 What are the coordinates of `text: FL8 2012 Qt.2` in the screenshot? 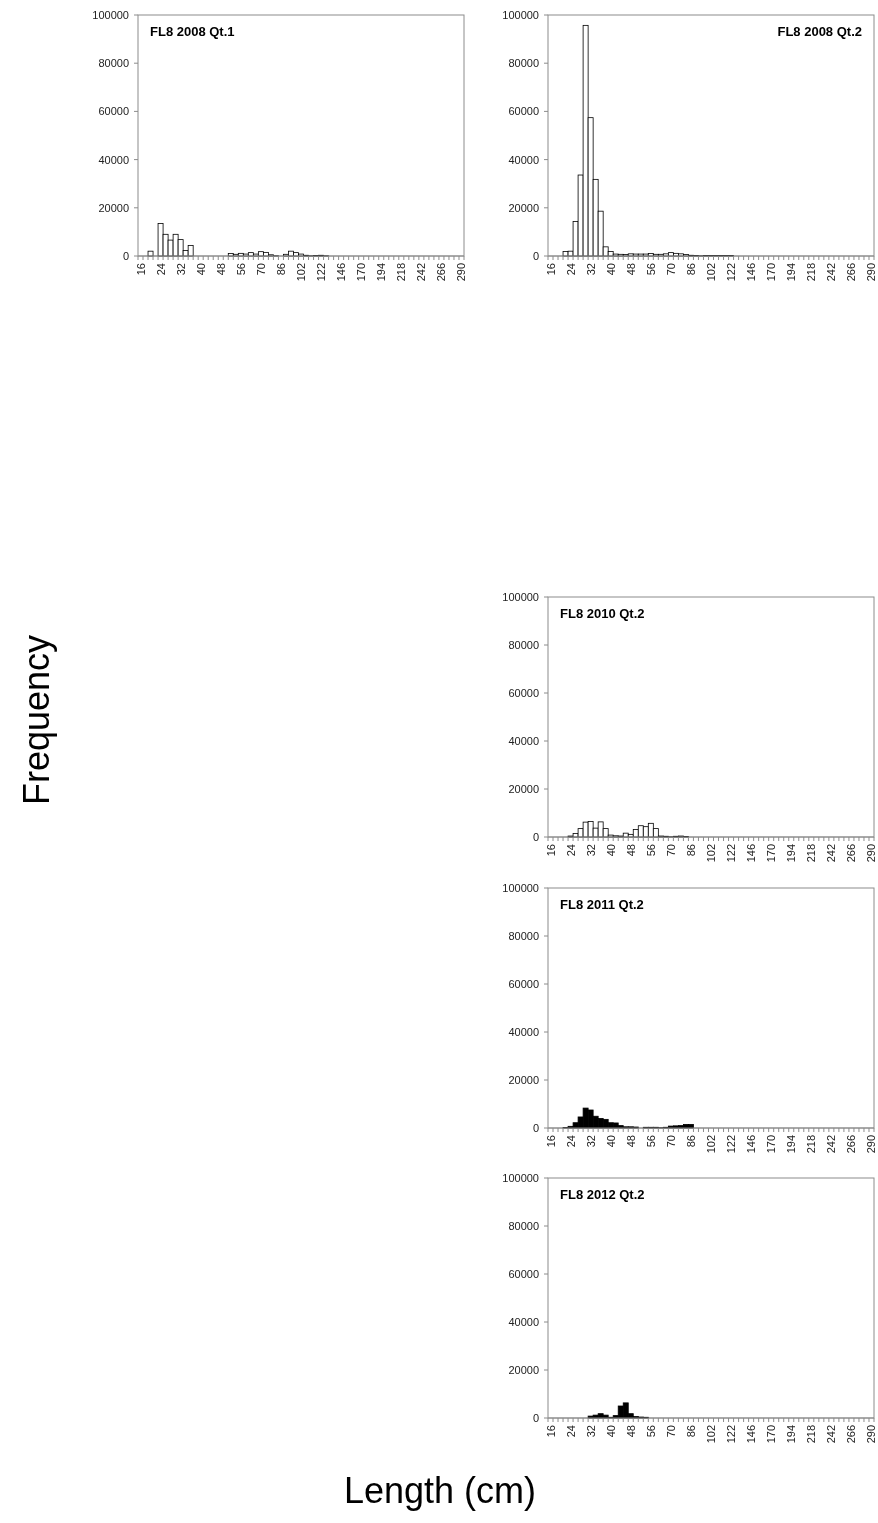 It's located at (602, 1194).